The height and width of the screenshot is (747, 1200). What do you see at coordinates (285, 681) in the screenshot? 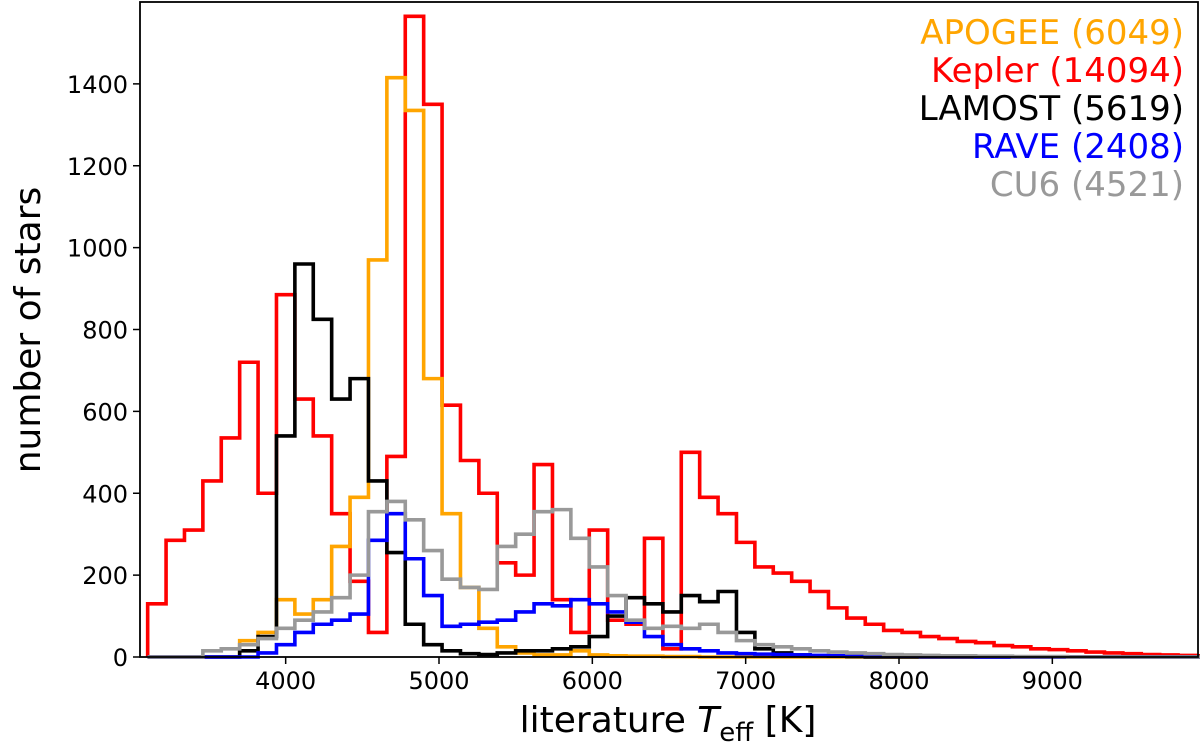
I see `x-tick-label: 4000` at bounding box center [285, 681].